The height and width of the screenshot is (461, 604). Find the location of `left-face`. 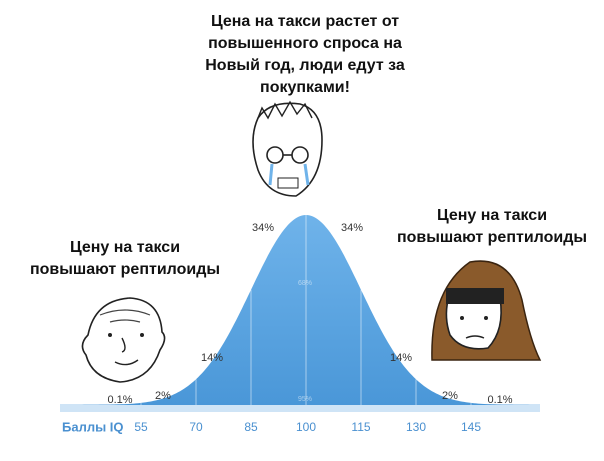

left-face is located at coordinates (123, 340).